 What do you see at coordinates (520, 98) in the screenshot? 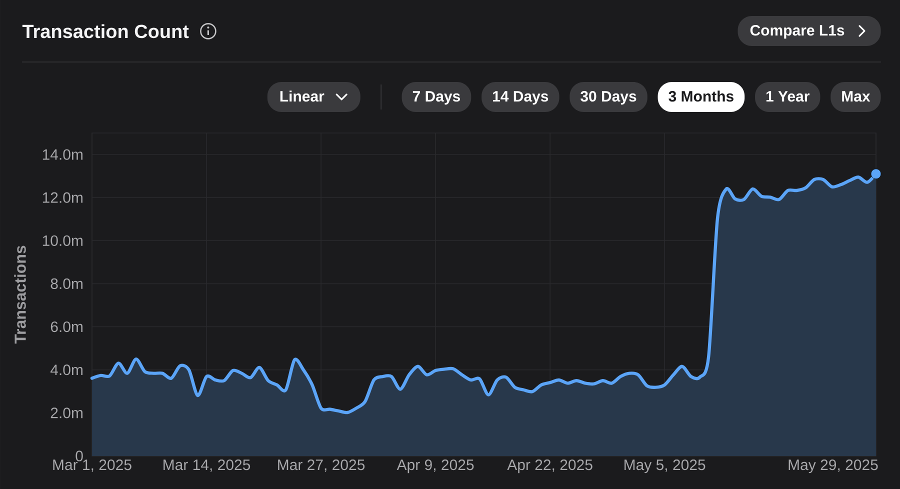
I see `text: 14 Days` at bounding box center [520, 98].